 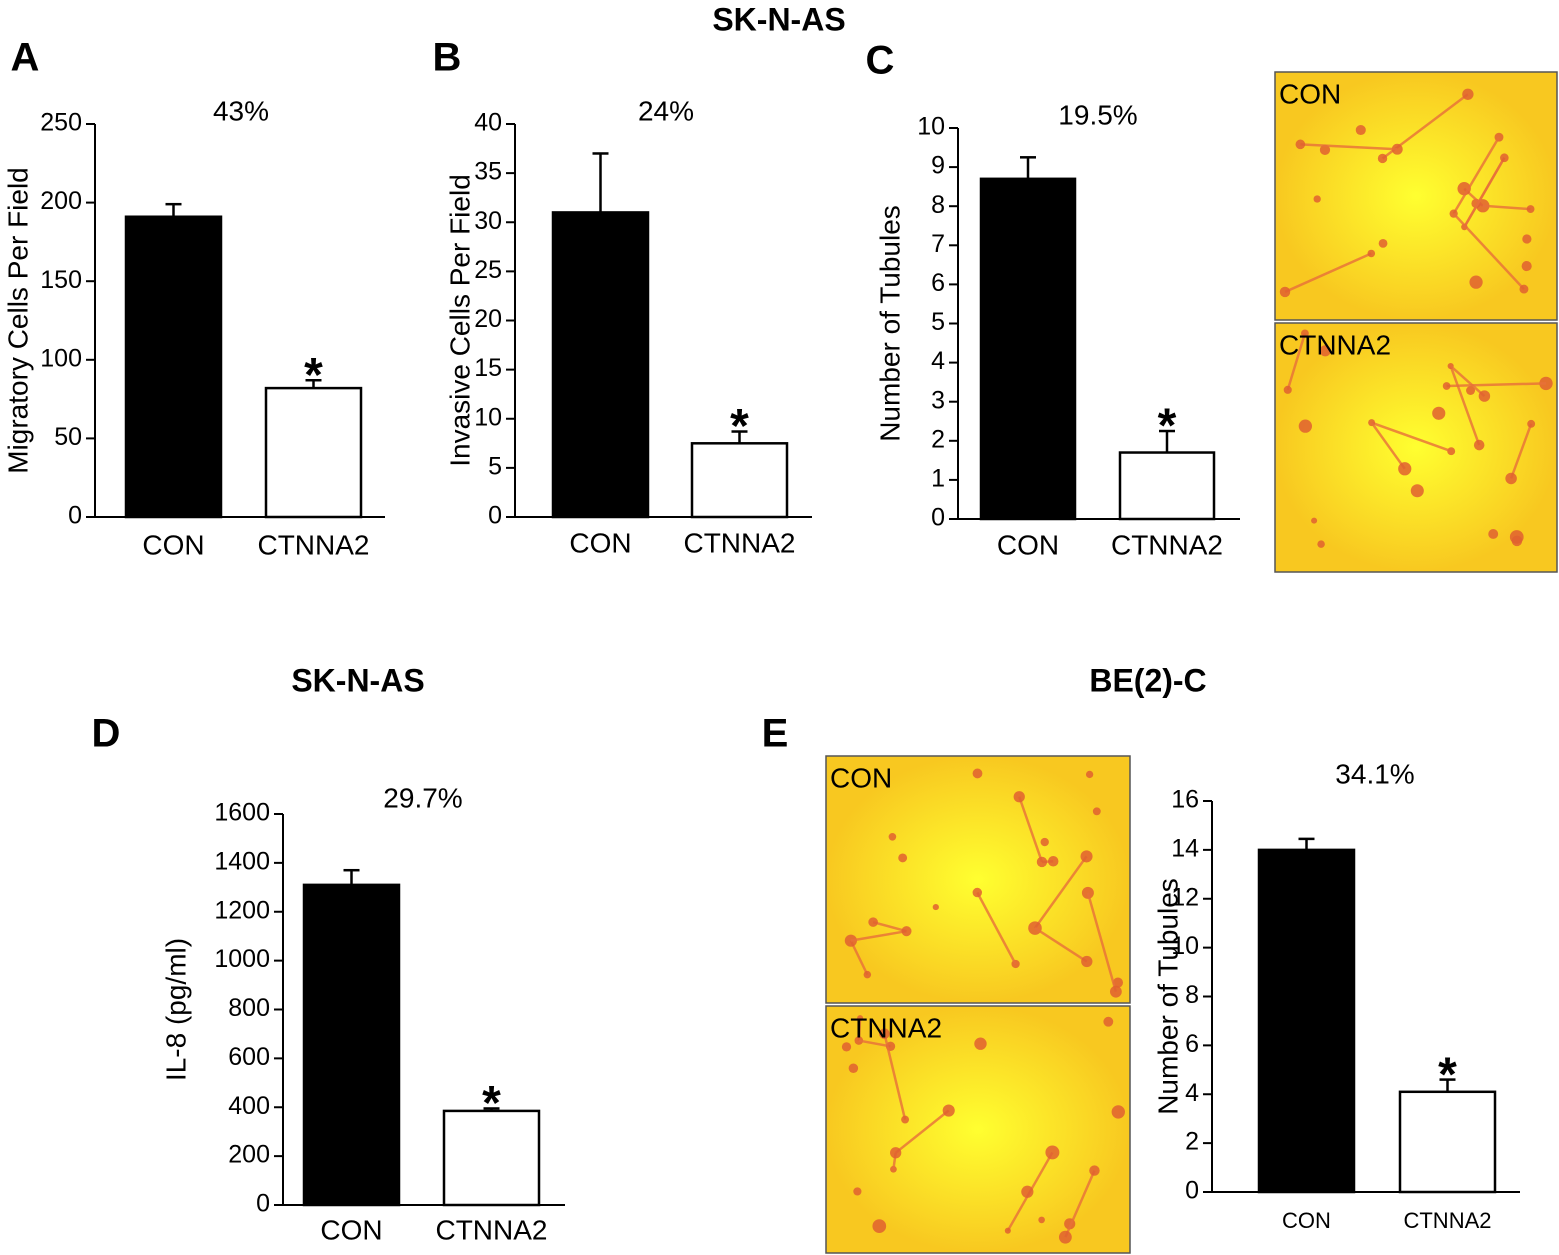 What do you see at coordinates (666, 110) in the screenshot?
I see `annotation: 24%` at bounding box center [666, 110].